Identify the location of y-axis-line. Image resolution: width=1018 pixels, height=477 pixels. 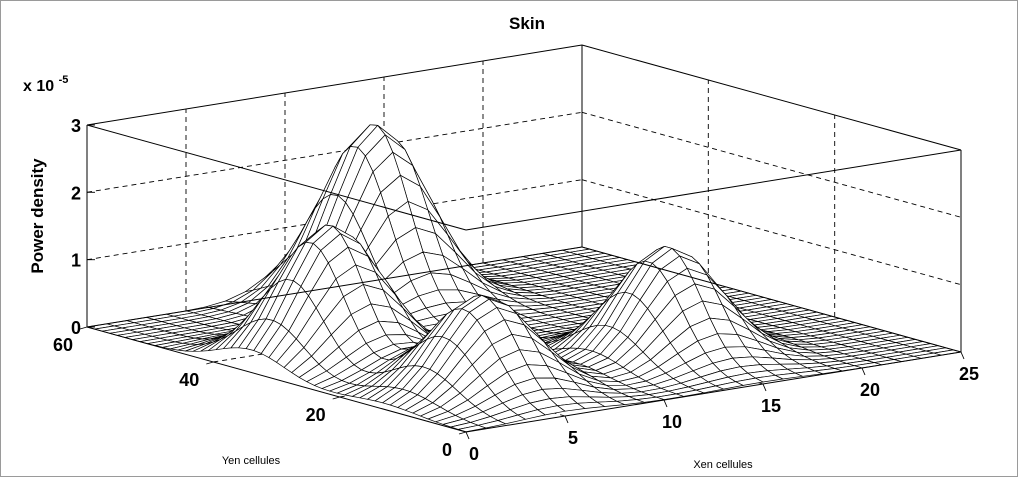
(276, 379).